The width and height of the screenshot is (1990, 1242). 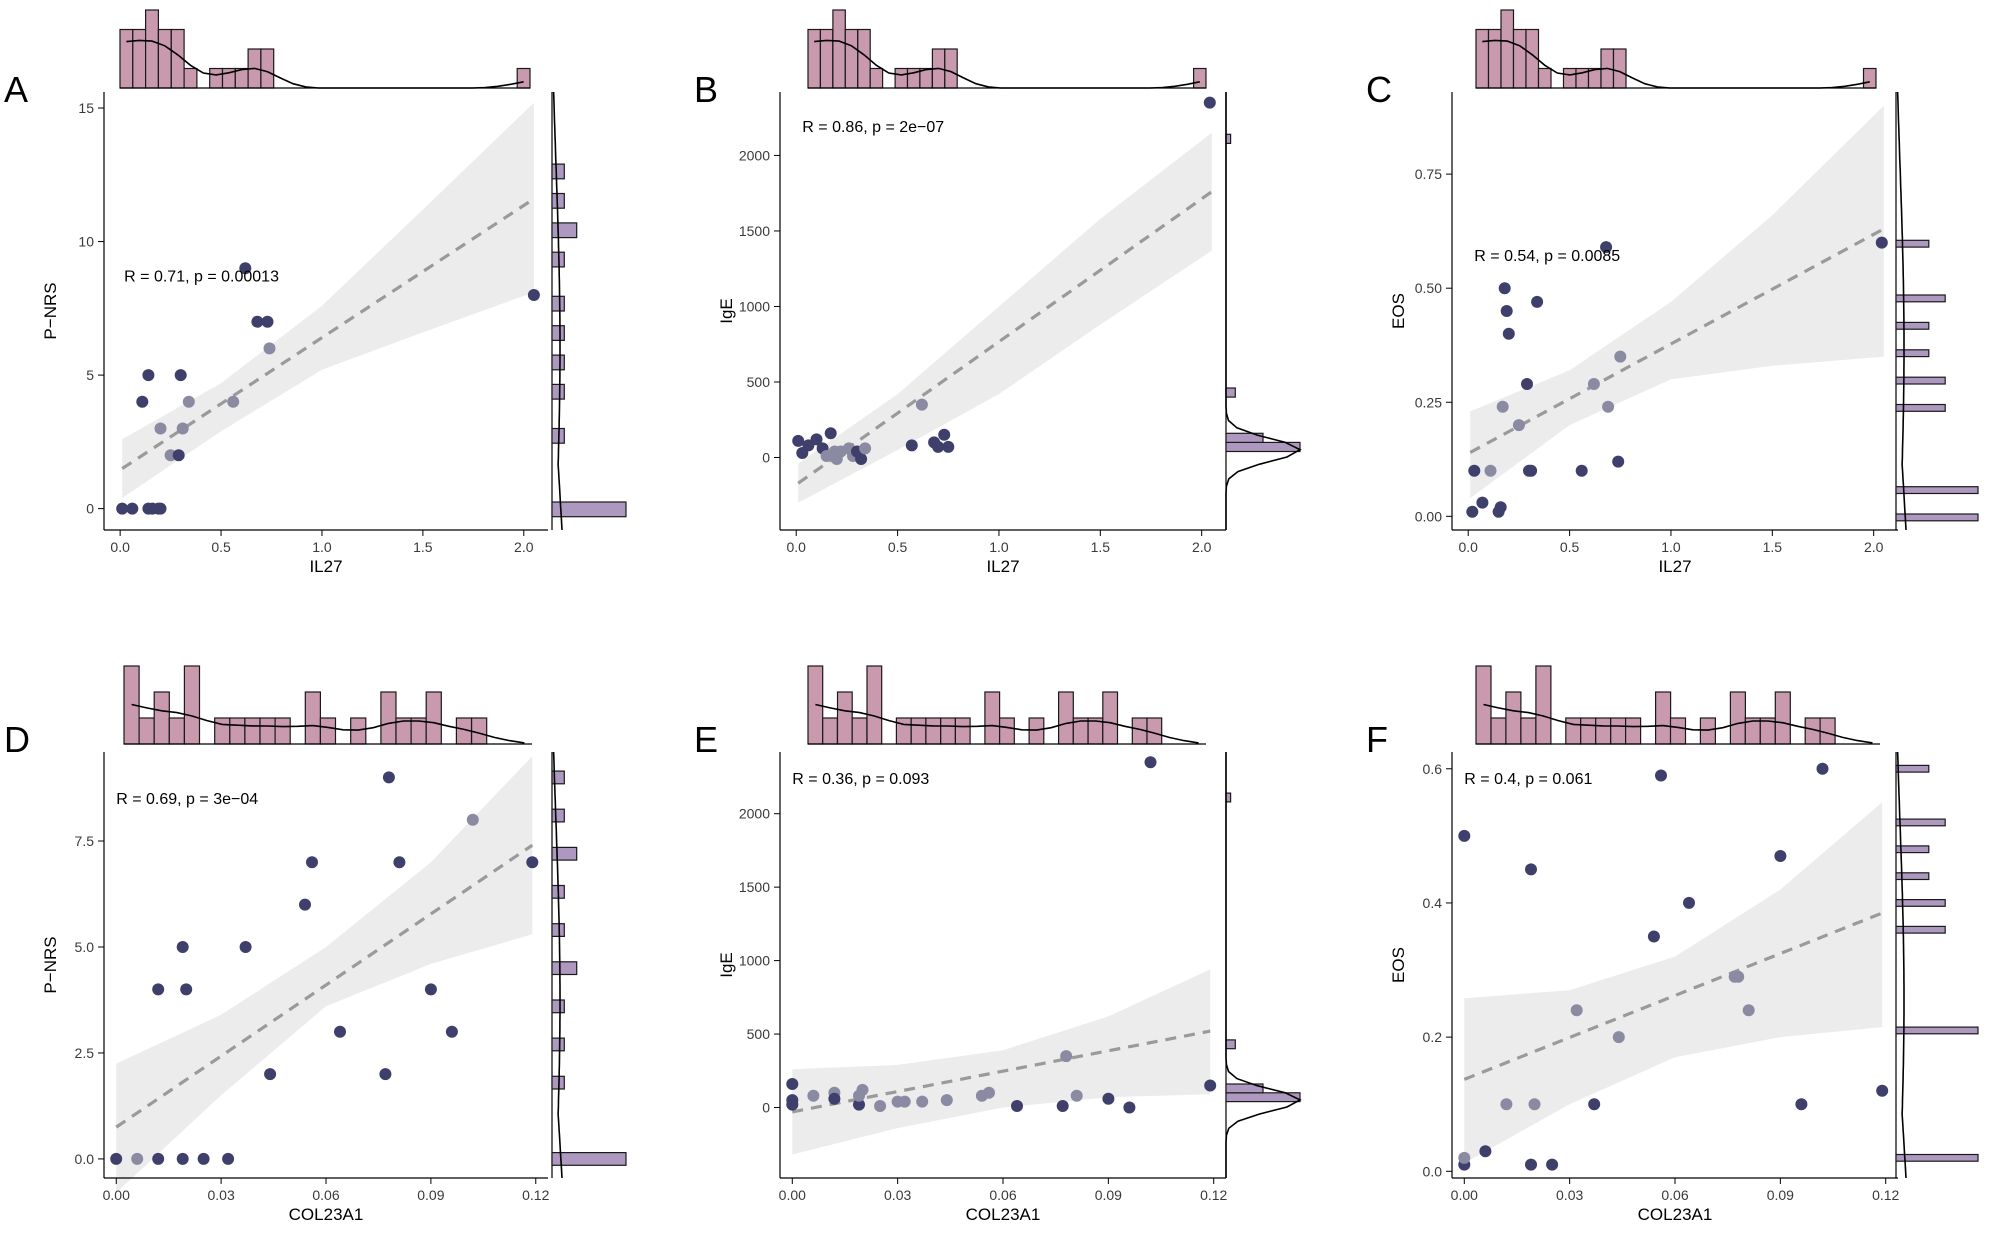 What do you see at coordinates (1428, 516) in the screenshot?
I see `y-tick-label: 0.00` at bounding box center [1428, 516].